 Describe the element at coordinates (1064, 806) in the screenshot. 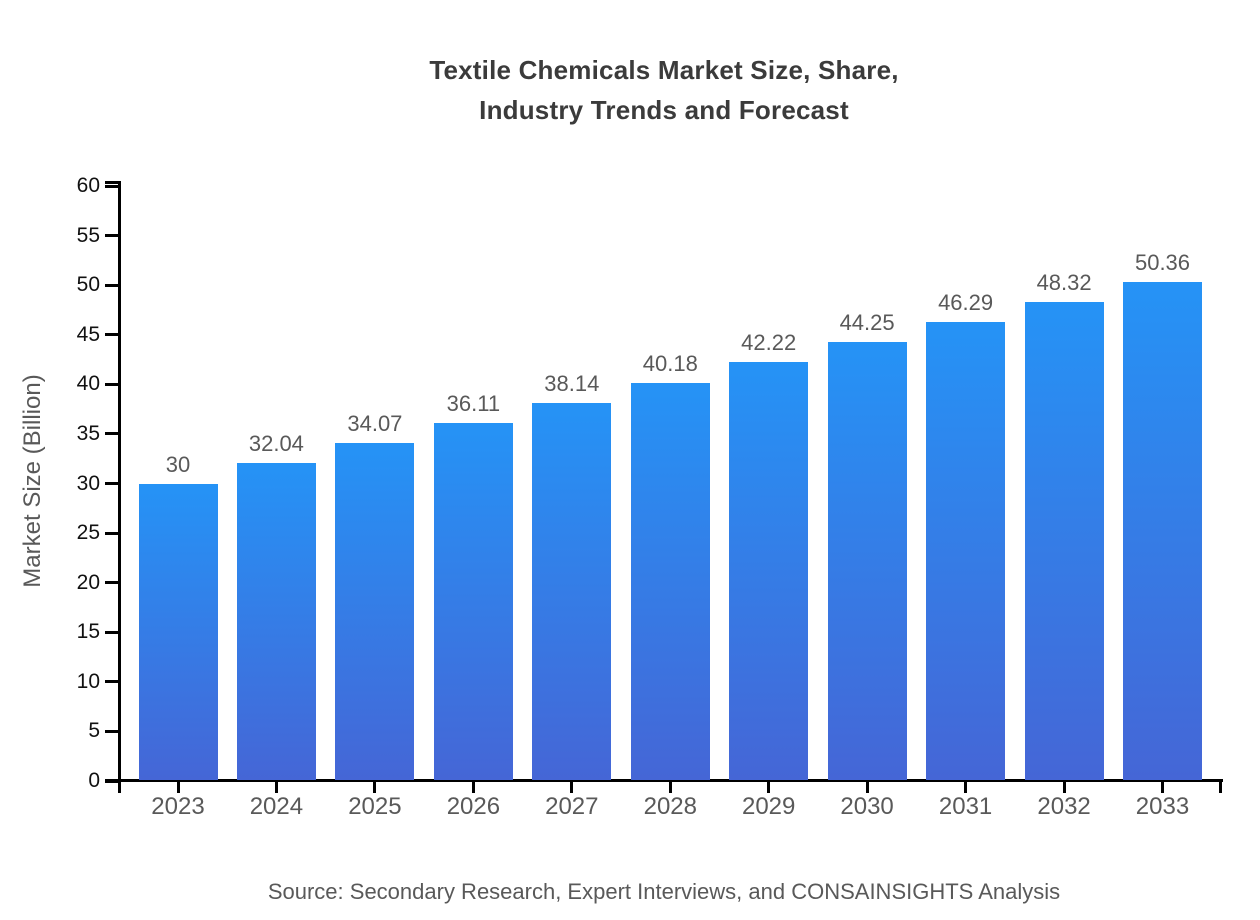

I see `x-axis-tick-label: 2032` at that location.